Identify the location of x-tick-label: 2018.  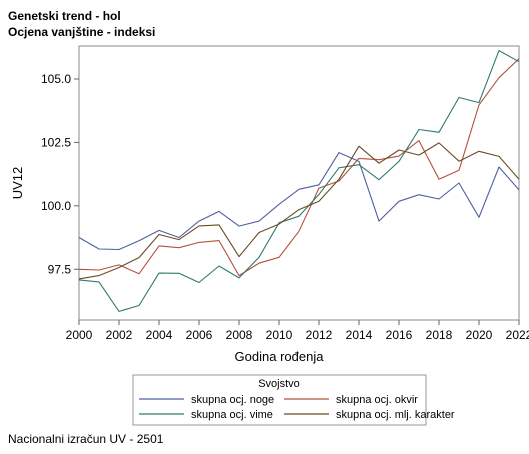
(439, 335).